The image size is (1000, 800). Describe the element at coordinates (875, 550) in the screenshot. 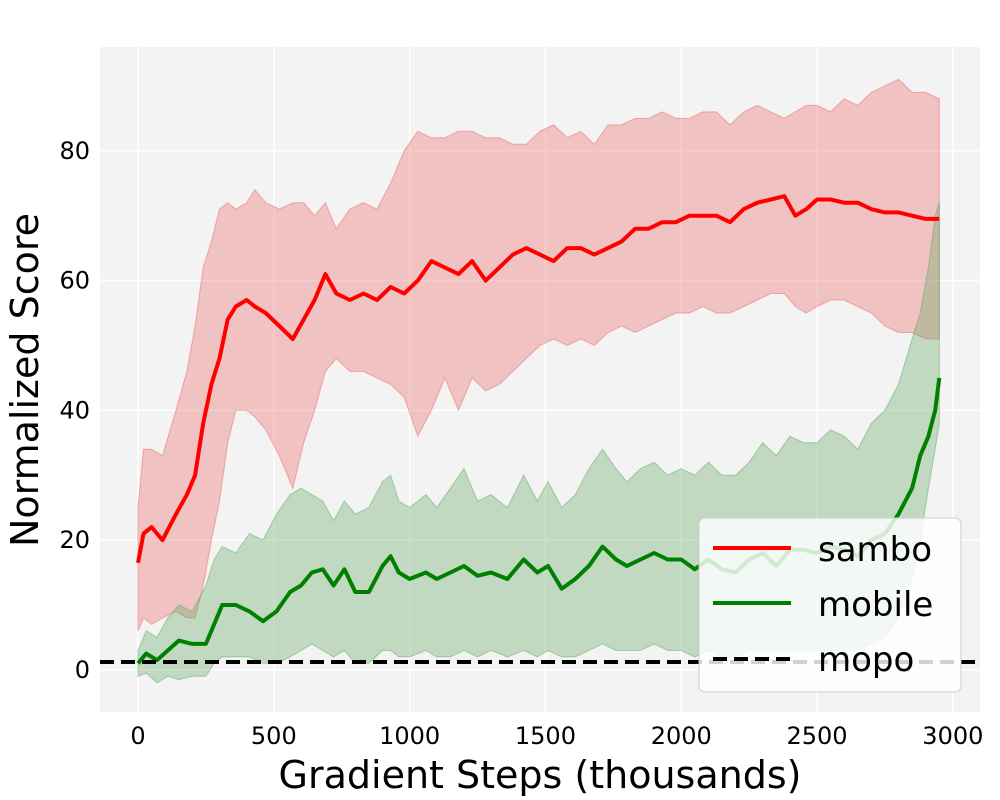

I see `legend-label-sambo: sambo` at that location.